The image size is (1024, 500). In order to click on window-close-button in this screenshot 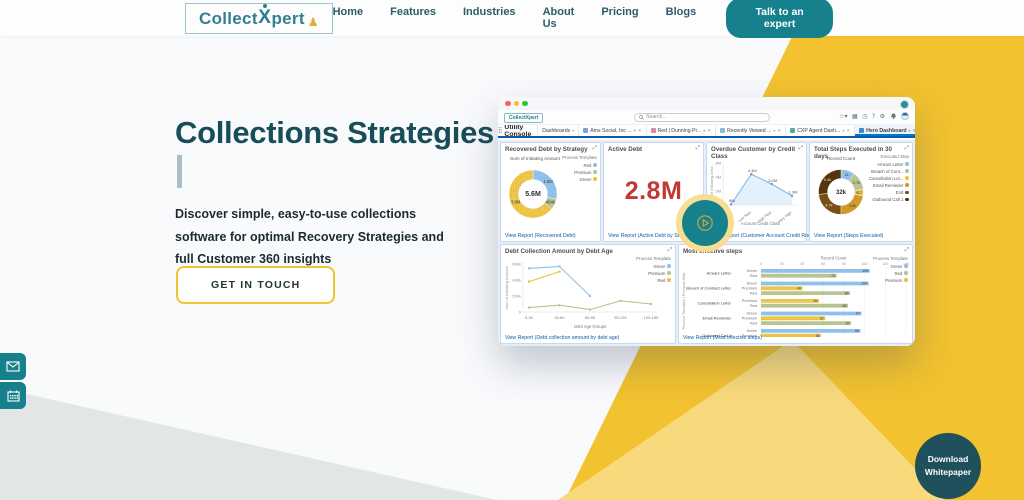, I will do `click(508, 103)`.